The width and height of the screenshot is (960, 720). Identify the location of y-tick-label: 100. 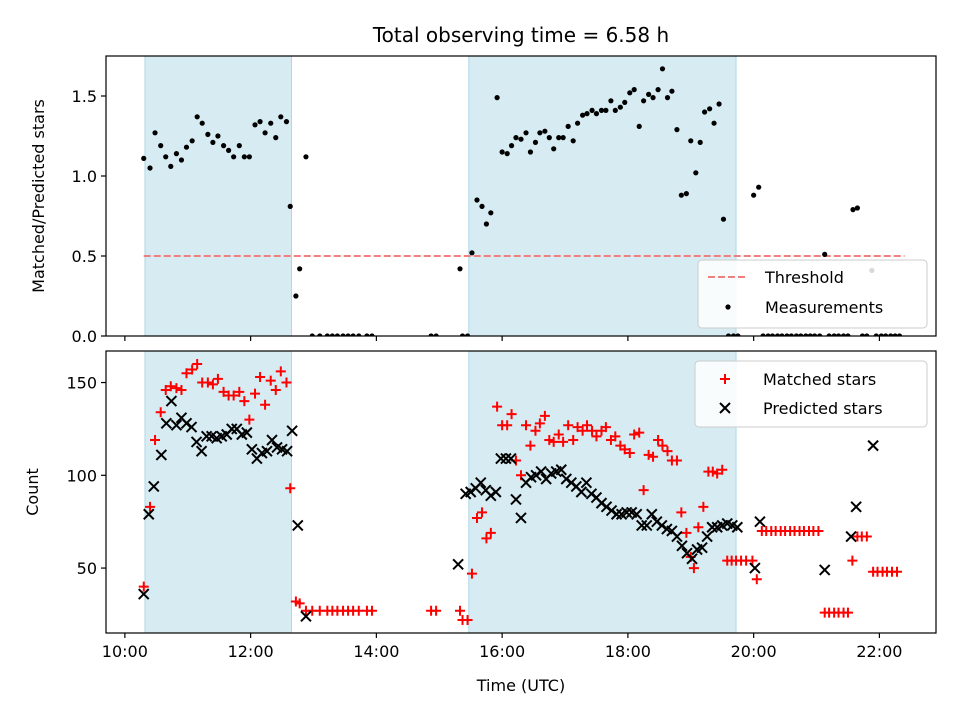
(81, 475).